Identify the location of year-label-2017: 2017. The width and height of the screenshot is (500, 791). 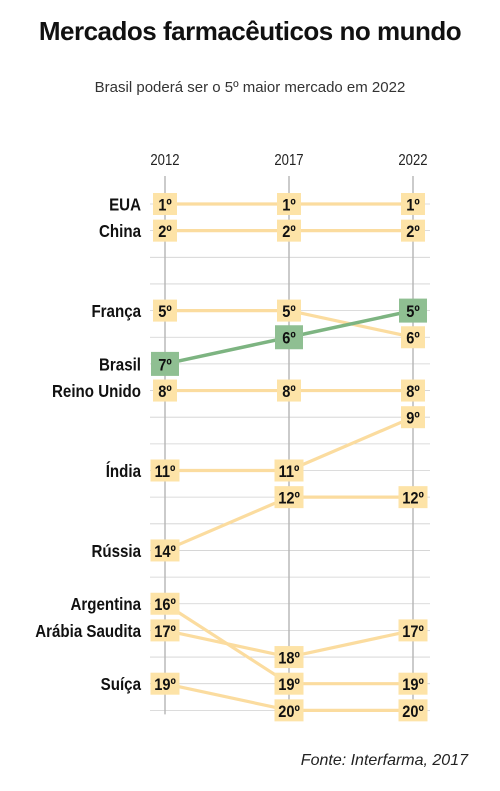
(288, 160).